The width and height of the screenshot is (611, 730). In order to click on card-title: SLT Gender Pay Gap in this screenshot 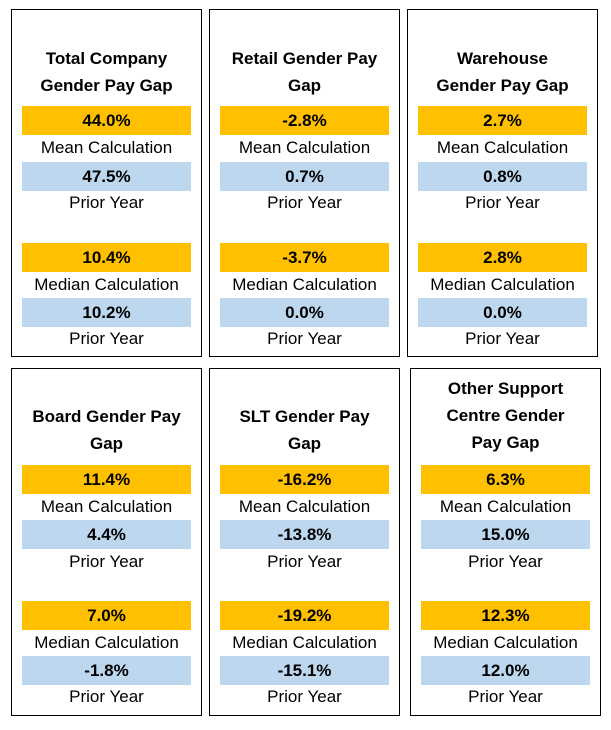, I will do `click(304, 430)`.